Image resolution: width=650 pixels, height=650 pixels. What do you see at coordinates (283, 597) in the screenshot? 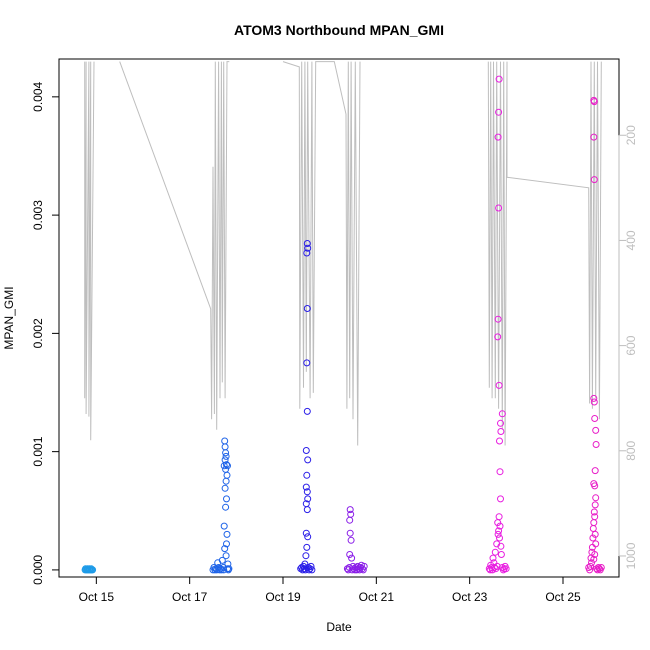
I see `x-tick-label: Oct 19` at bounding box center [283, 597].